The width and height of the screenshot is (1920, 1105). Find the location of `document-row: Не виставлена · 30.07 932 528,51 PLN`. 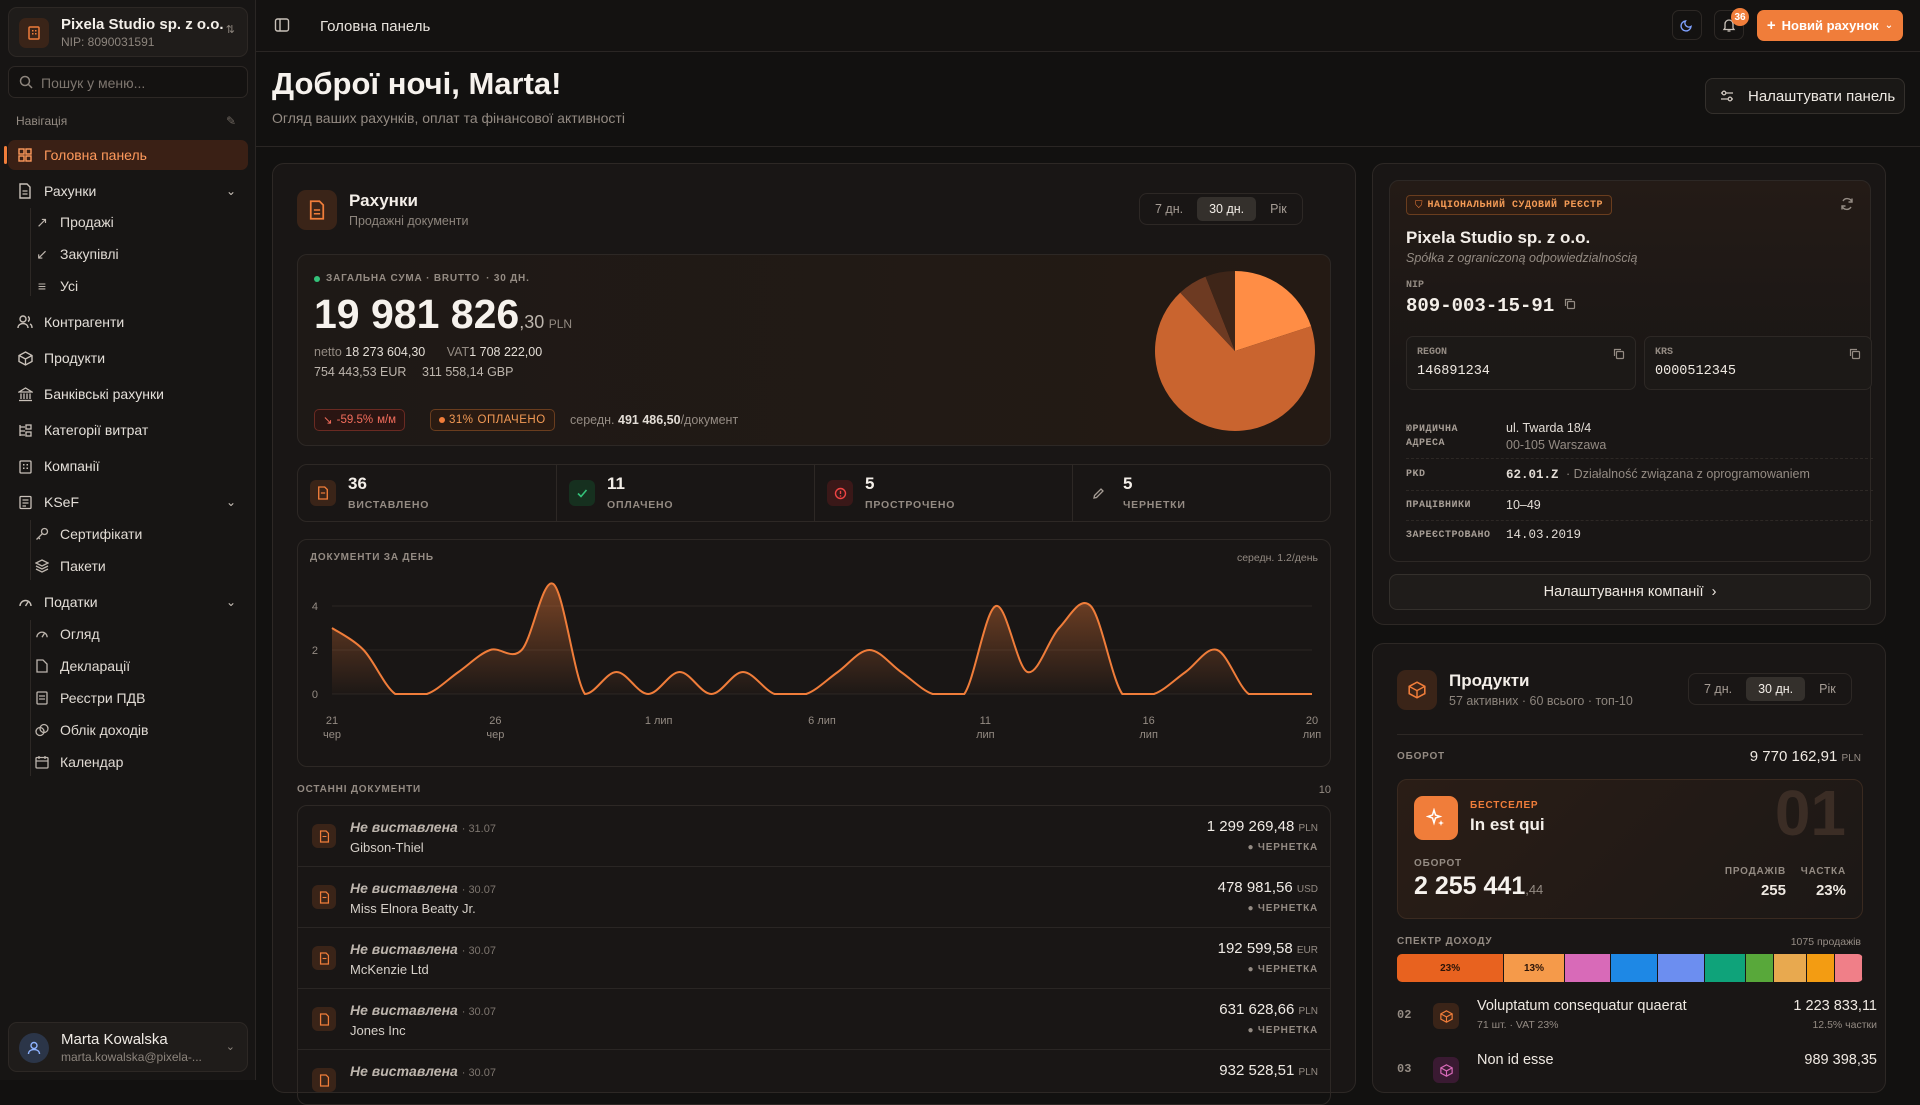

document-row: Не виставлена · 30.07 932 528,51 PLN is located at coordinates (814, 1076).